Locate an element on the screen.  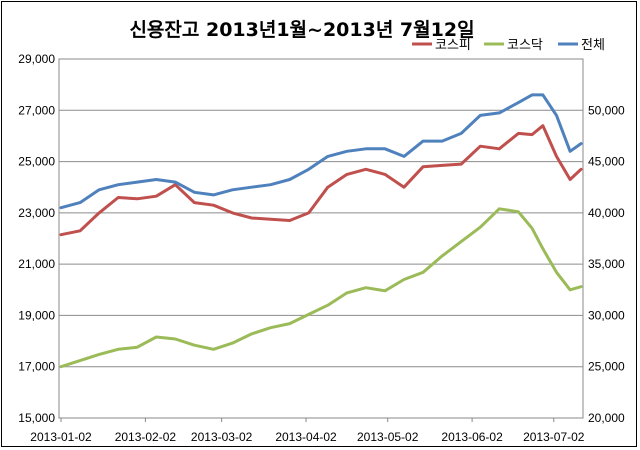
y-right-tick-label: 35,000 is located at coordinates (606, 264).